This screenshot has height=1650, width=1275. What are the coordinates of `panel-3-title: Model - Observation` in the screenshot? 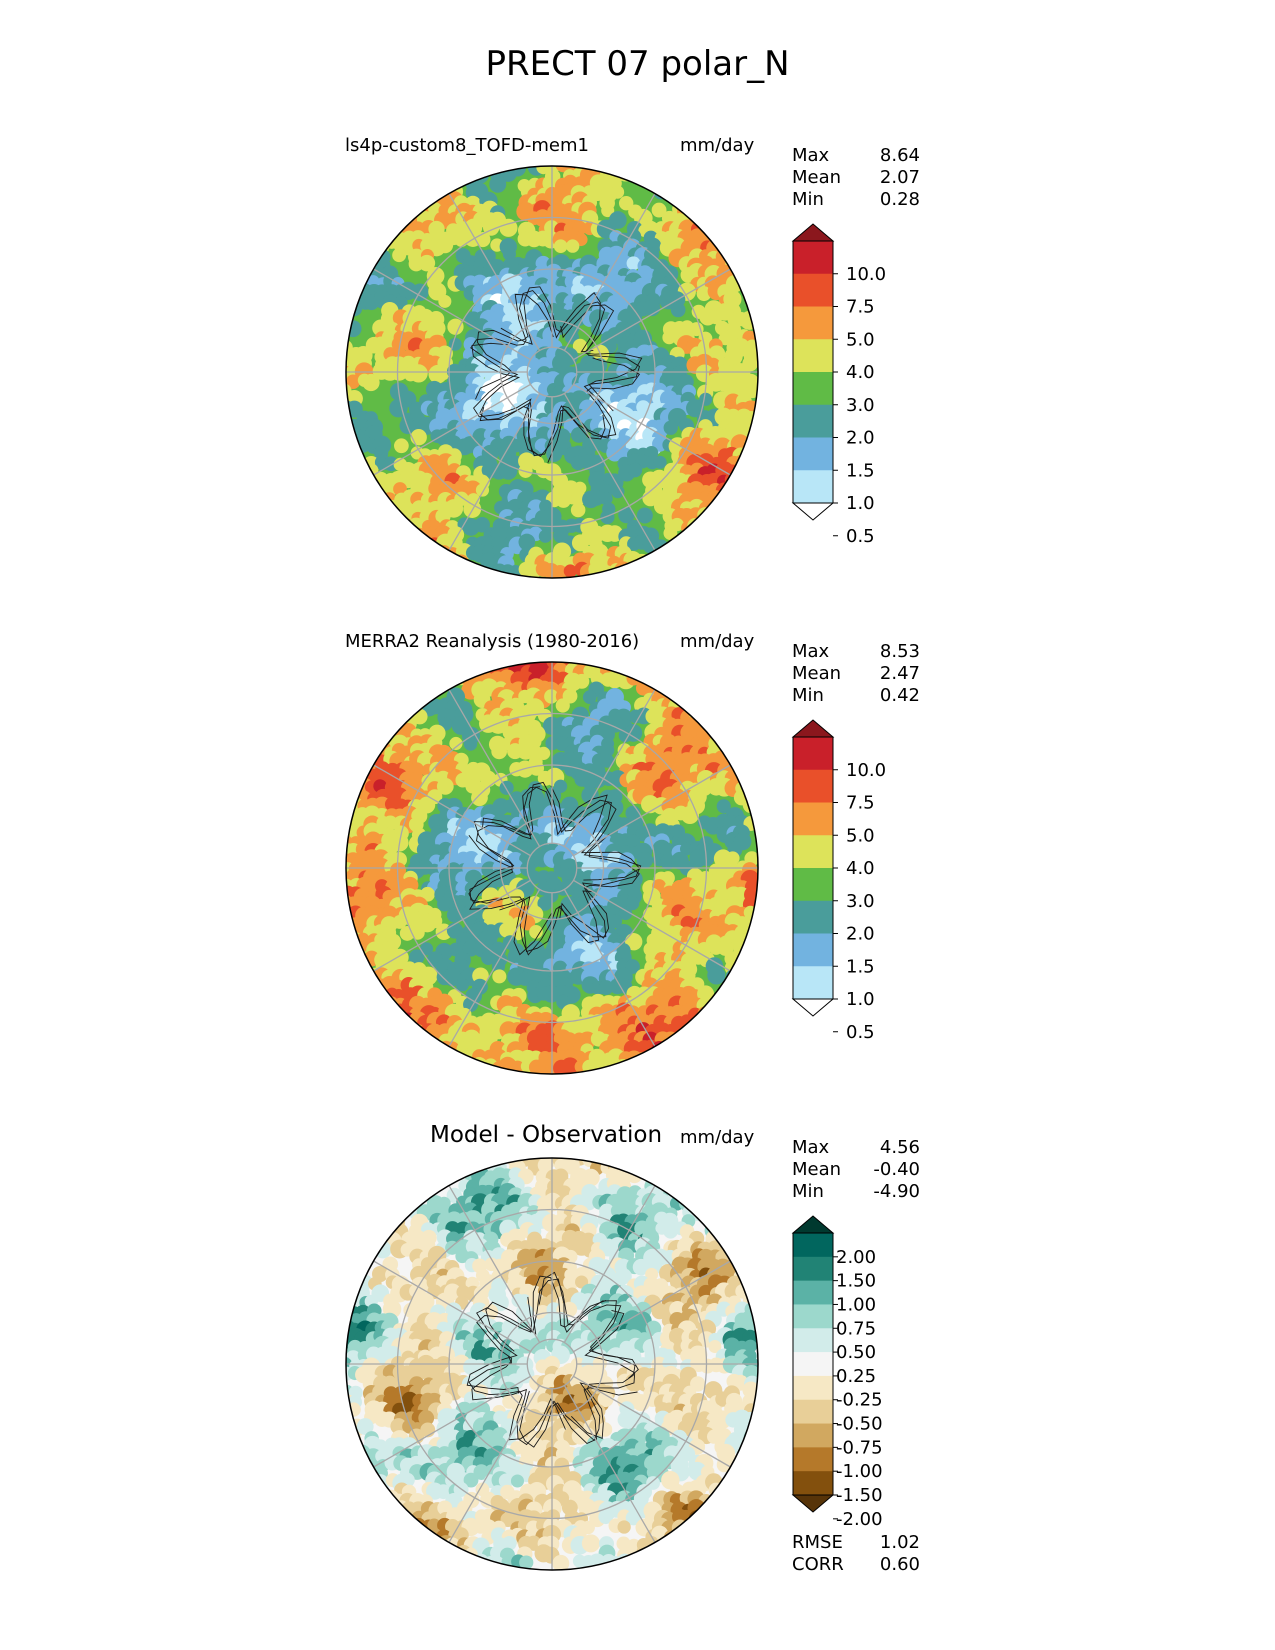 It's located at (546, 1135).